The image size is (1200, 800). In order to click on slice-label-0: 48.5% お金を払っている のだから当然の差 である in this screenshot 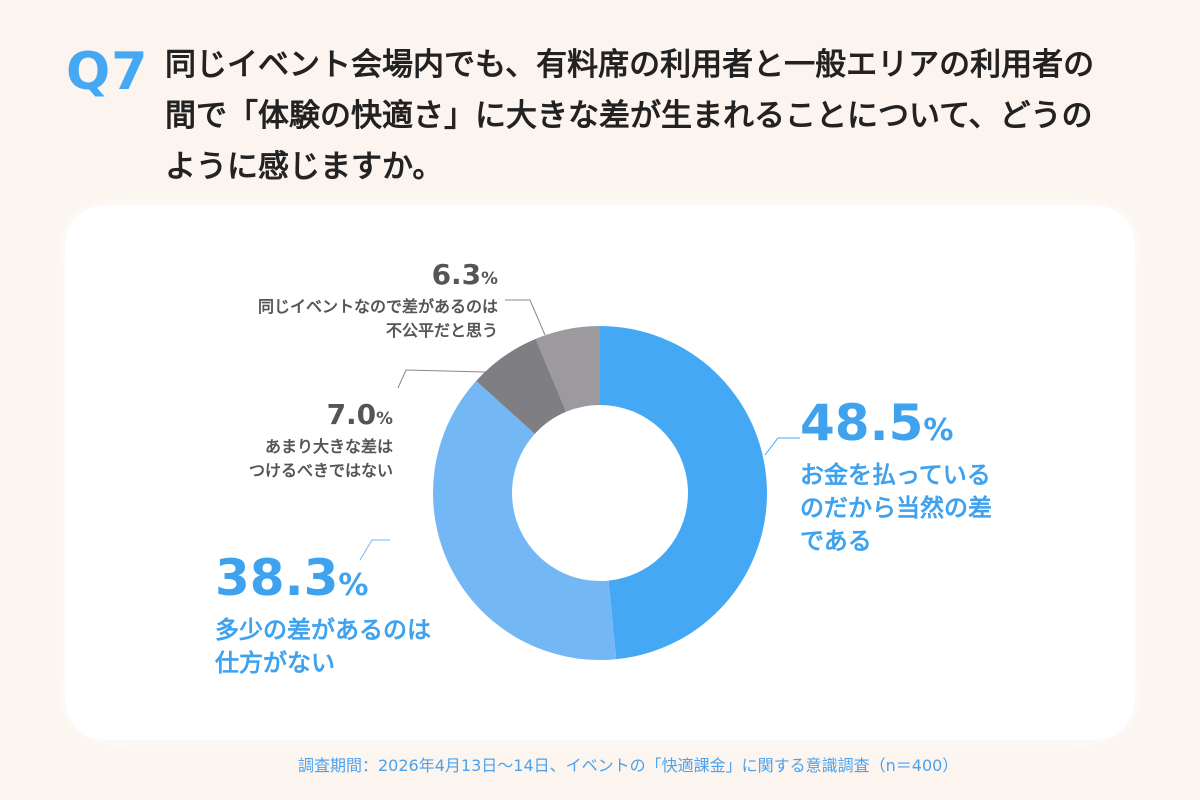, I will do `click(896, 476)`.